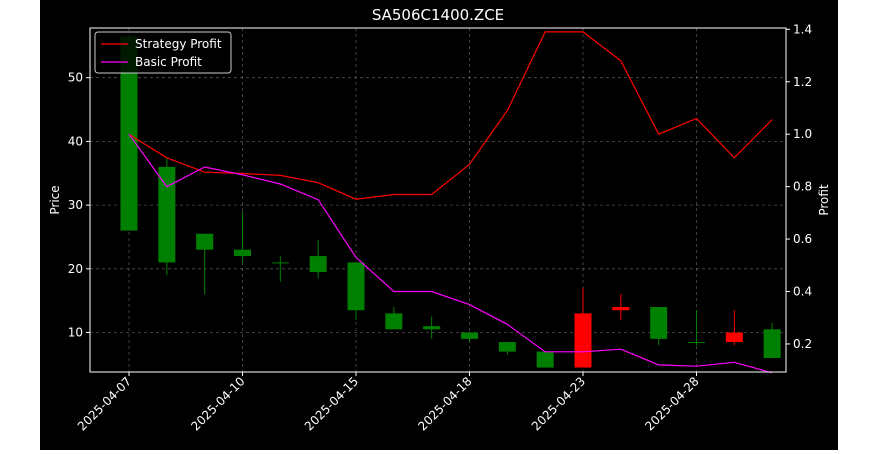 This screenshot has width=878, height=454. I want to click on legend: Strategy Profit Basic Profit, so click(163, 52).